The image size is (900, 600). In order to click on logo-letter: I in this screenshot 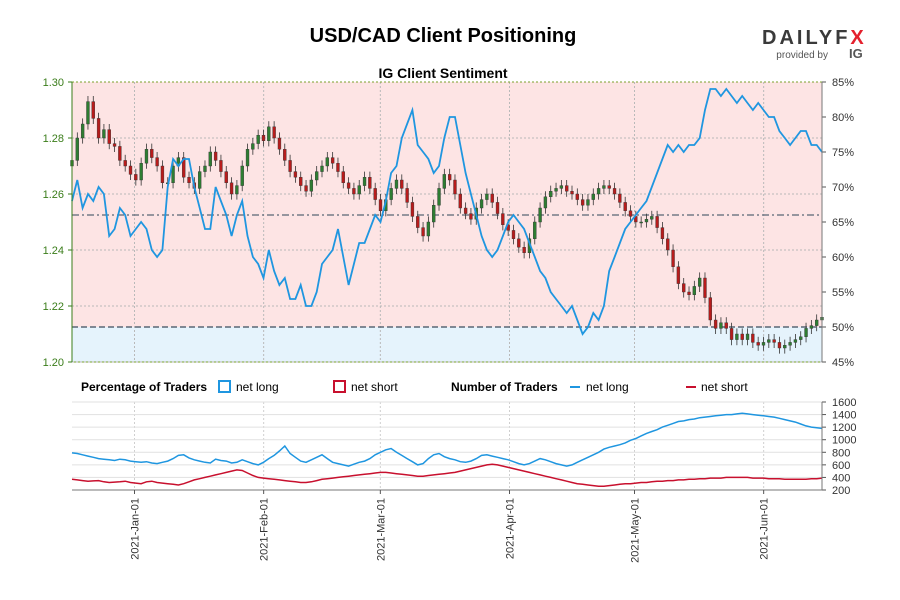, I will do `click(801, 38)`.